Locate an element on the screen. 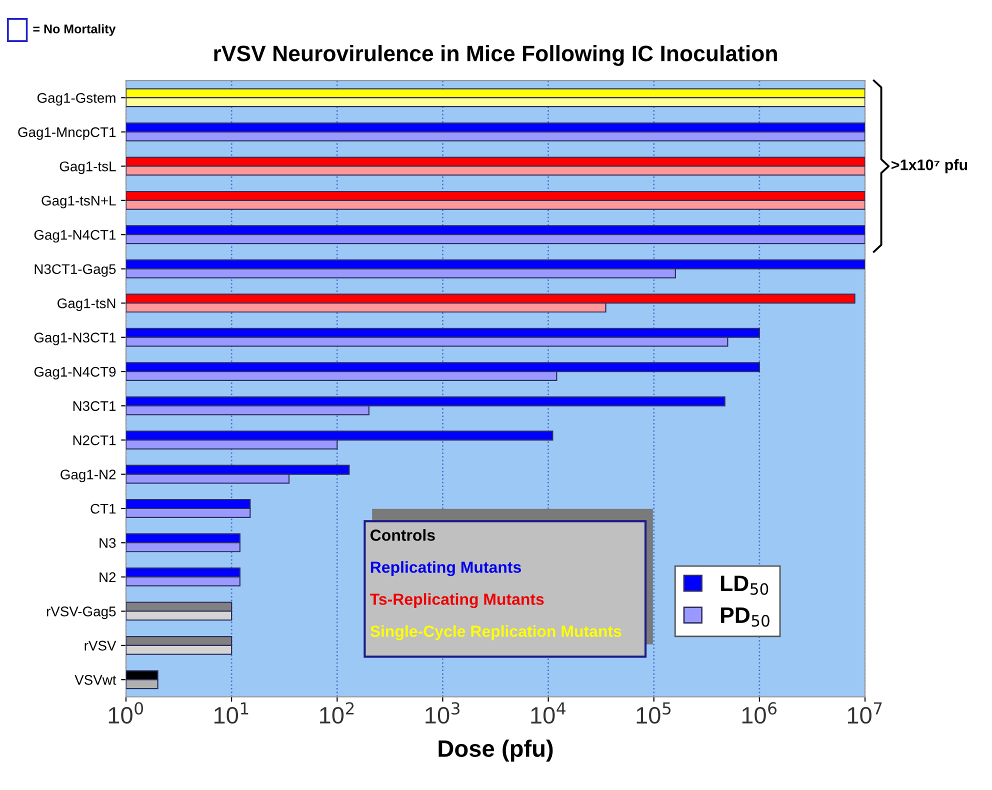 The image size is (992, 790). y-tick-label: Gag1-N4CT1 is located at coordinates (75, 236).